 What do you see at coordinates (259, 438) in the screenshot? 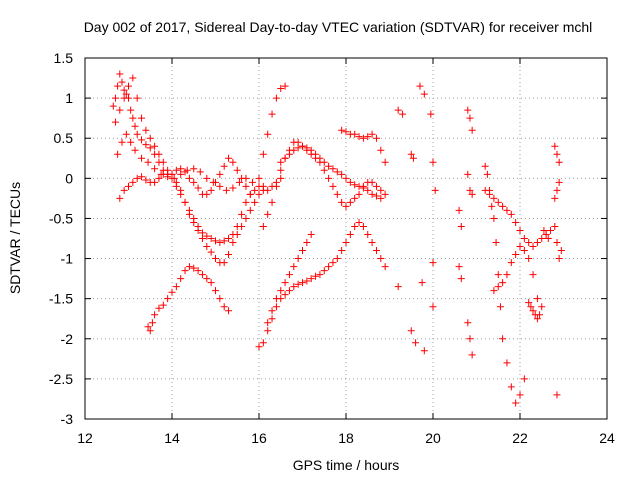
I see `x-tick-label: 16` at bounding box center [259, 438].